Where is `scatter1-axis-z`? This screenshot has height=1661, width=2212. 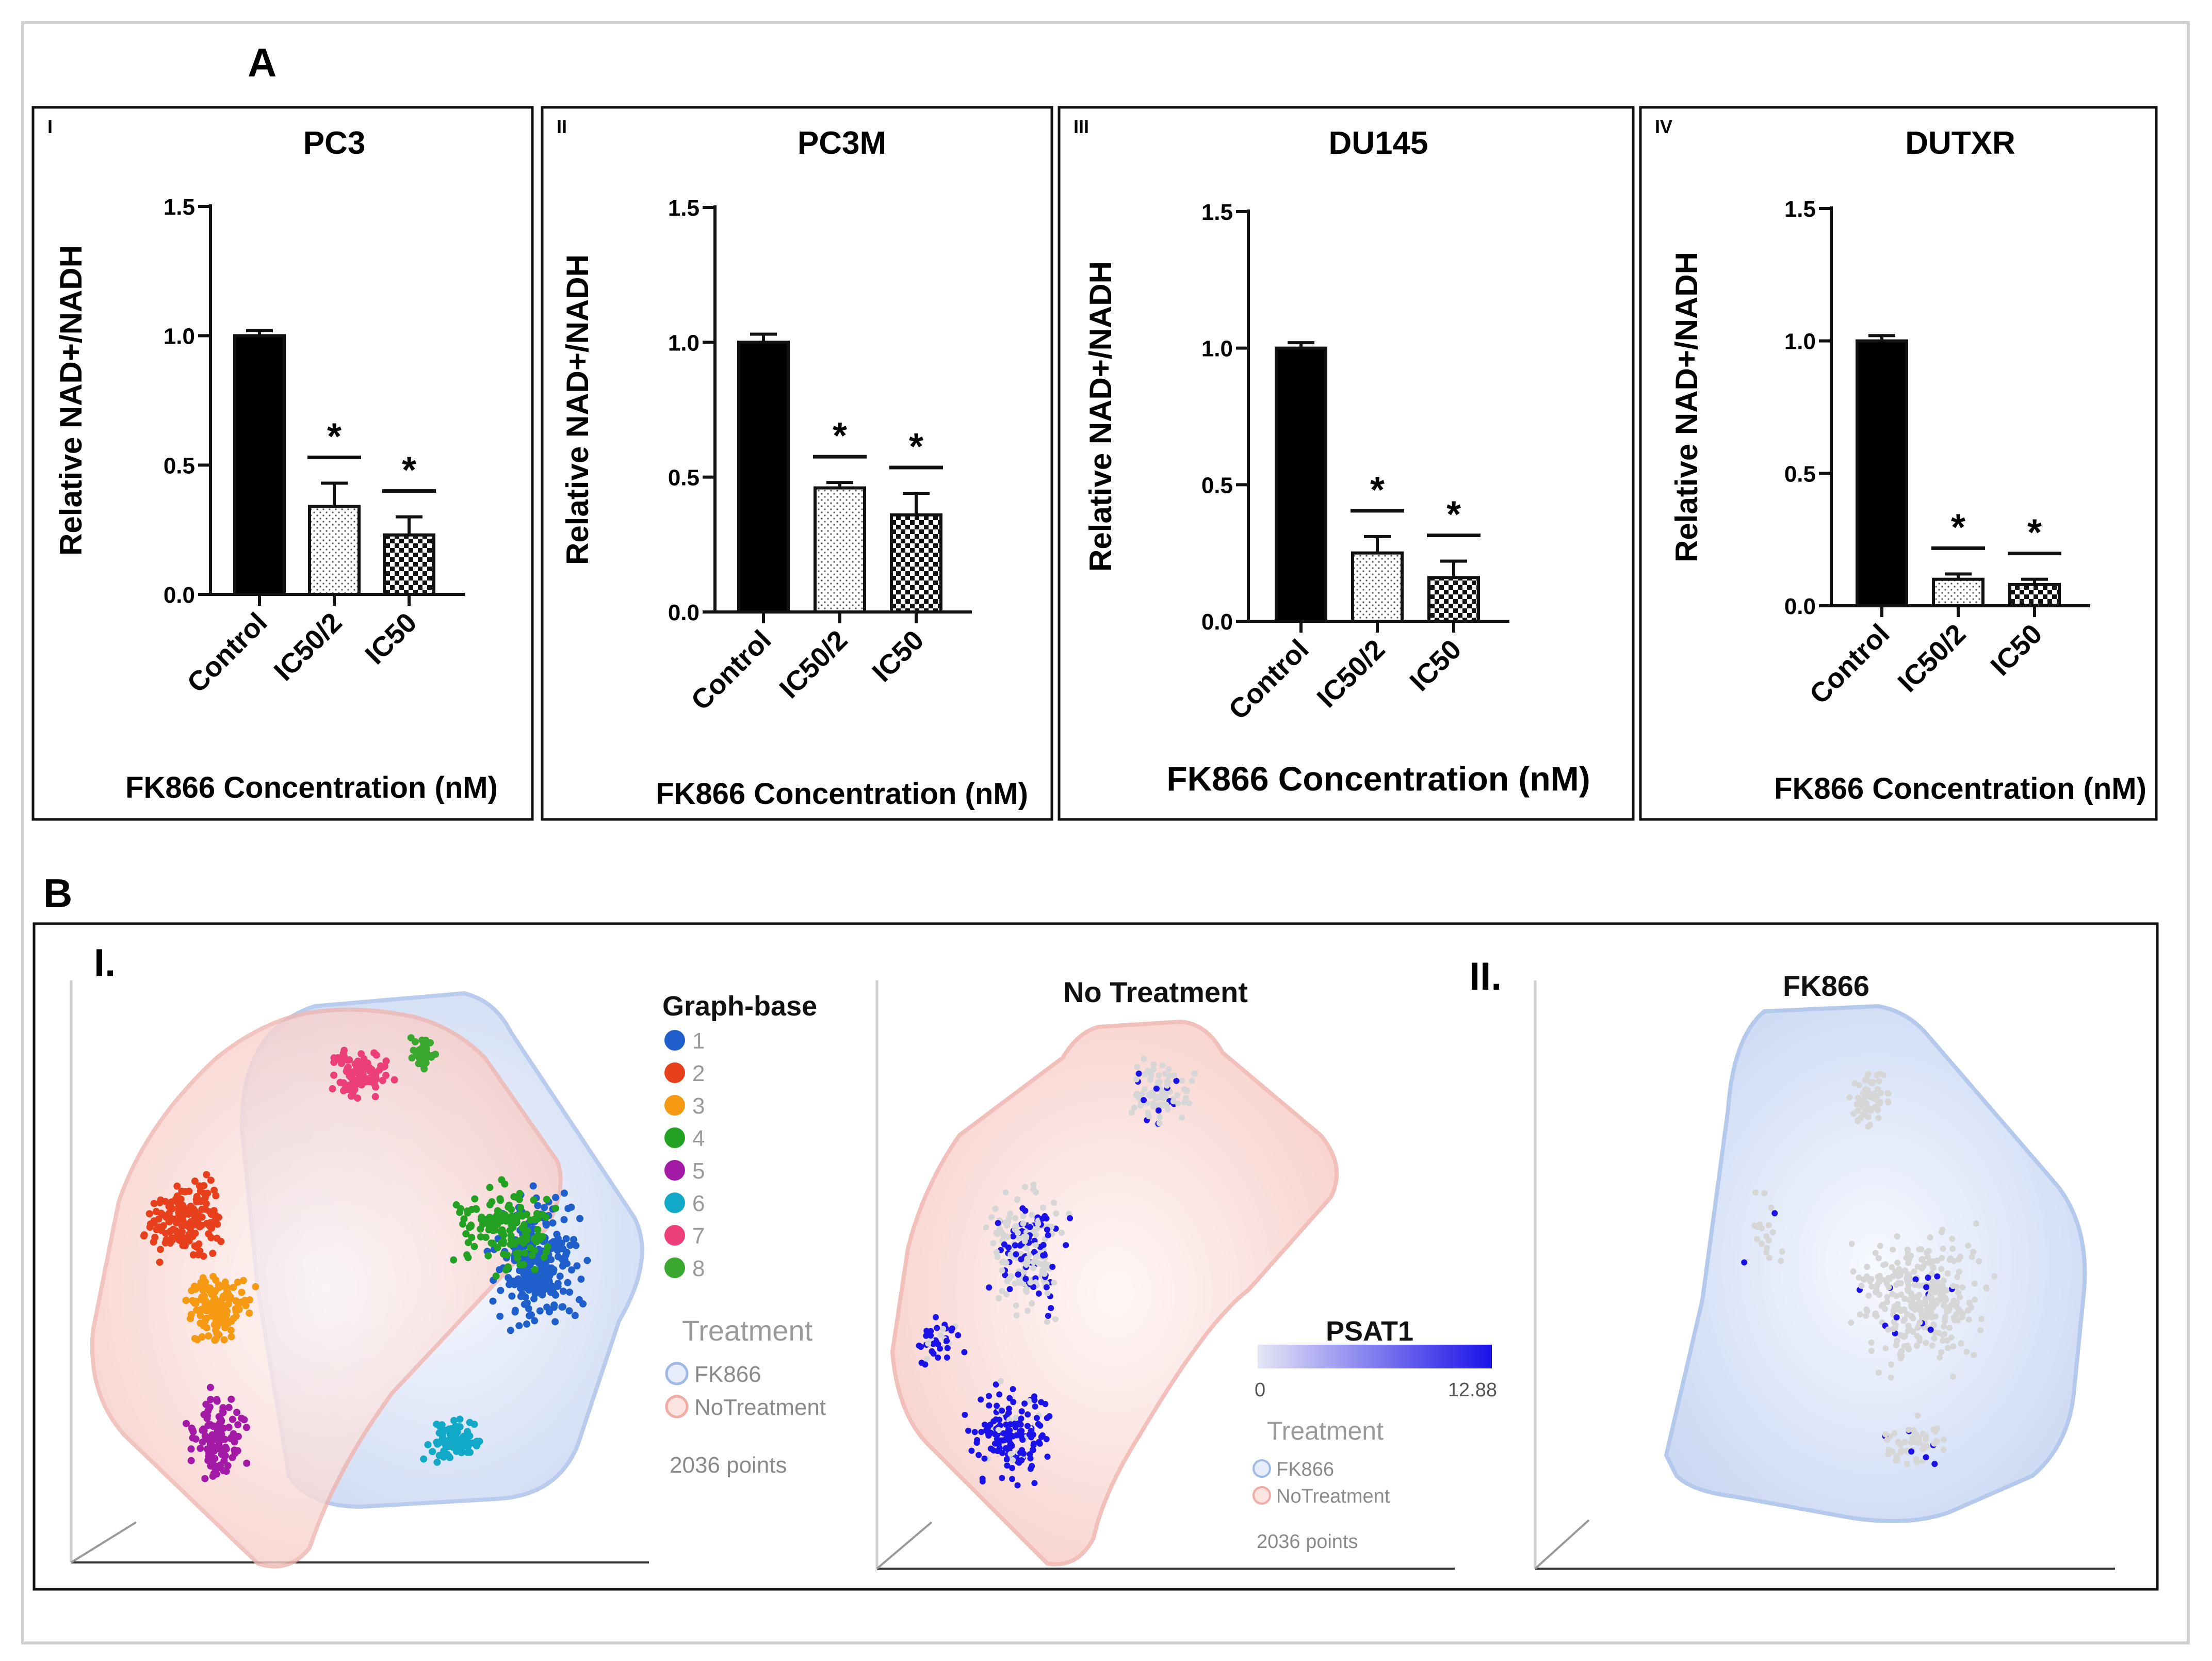
scatter1-axis-z is located at coordinates (103, 1542).